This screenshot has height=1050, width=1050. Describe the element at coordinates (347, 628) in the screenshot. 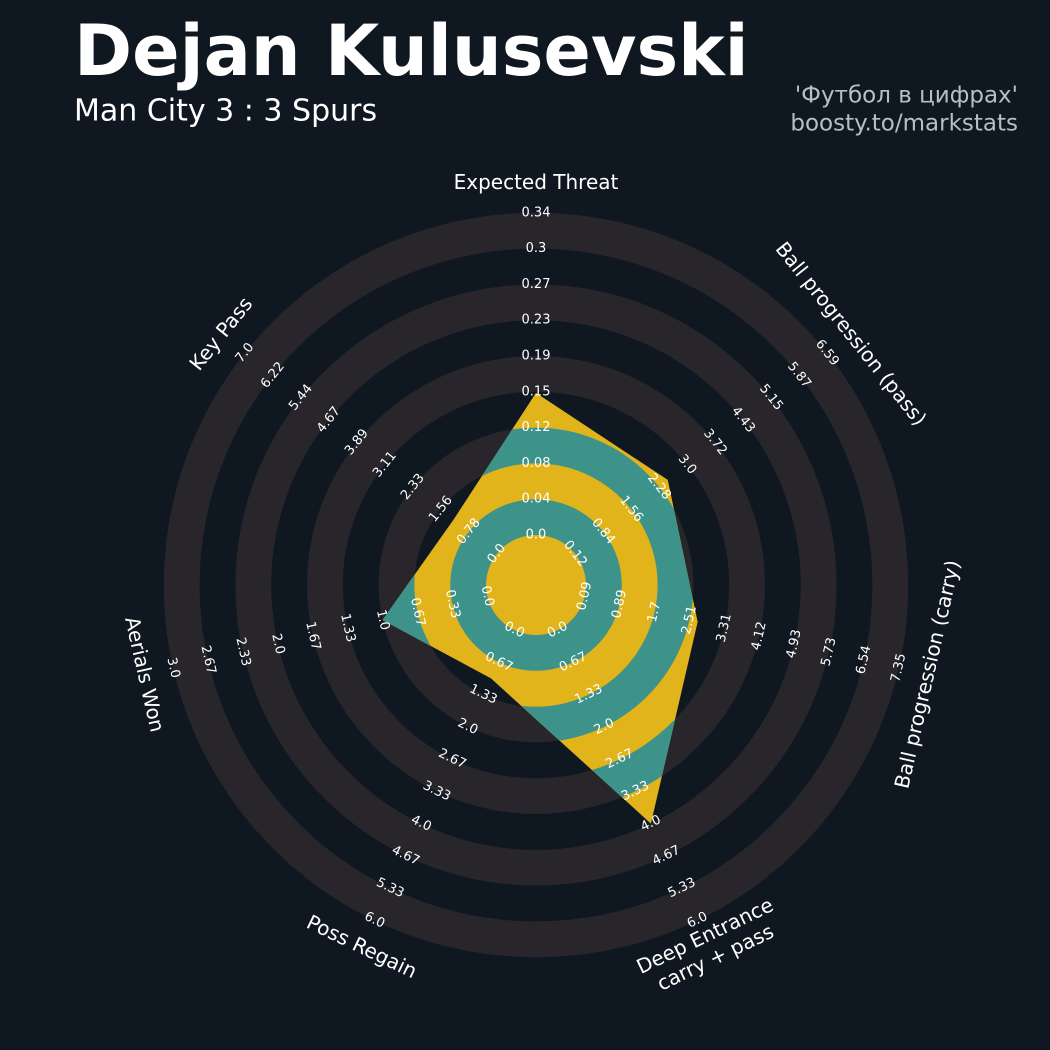

I see `tick-label: 1.33` at that location.